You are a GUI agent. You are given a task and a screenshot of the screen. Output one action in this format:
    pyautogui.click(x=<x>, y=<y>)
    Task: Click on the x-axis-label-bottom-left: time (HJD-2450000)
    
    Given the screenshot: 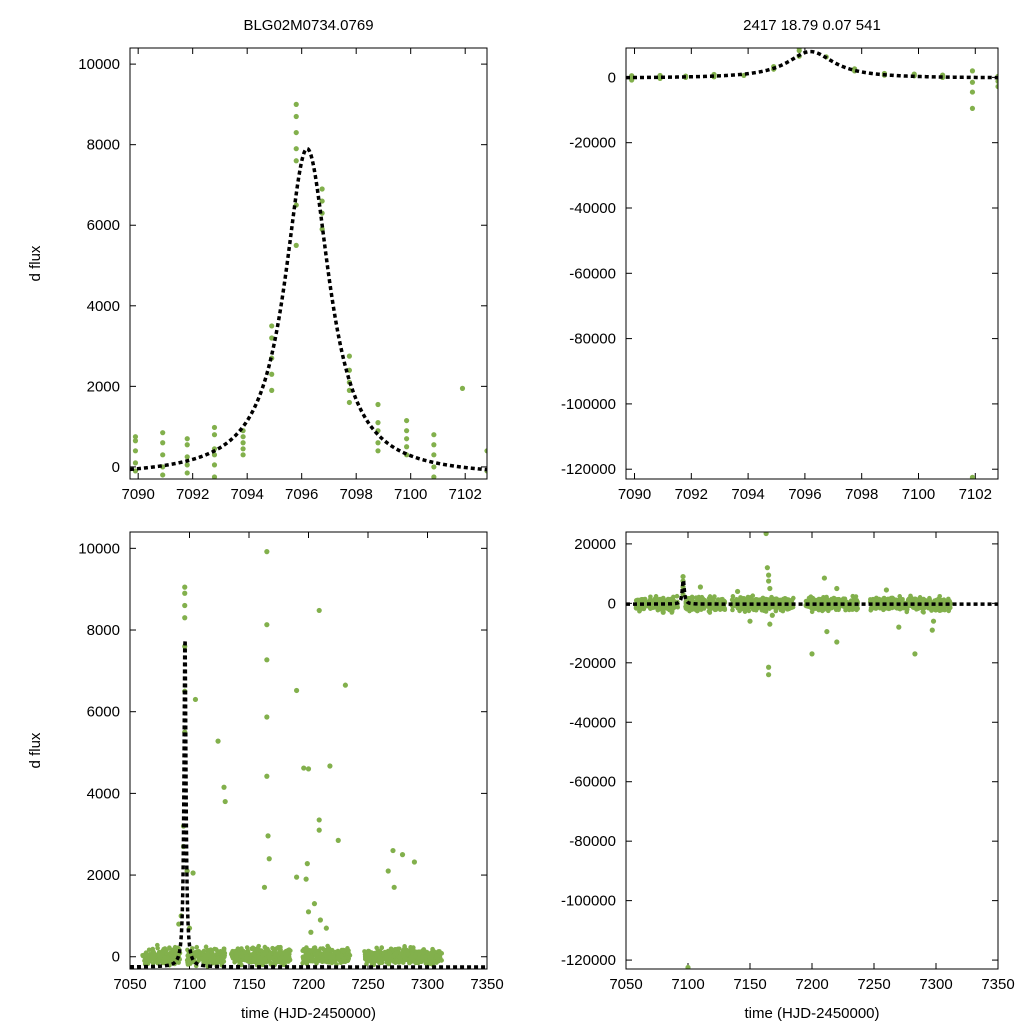 What is the action you would take?
    pyautogui.click(x=308, y=1013)
    